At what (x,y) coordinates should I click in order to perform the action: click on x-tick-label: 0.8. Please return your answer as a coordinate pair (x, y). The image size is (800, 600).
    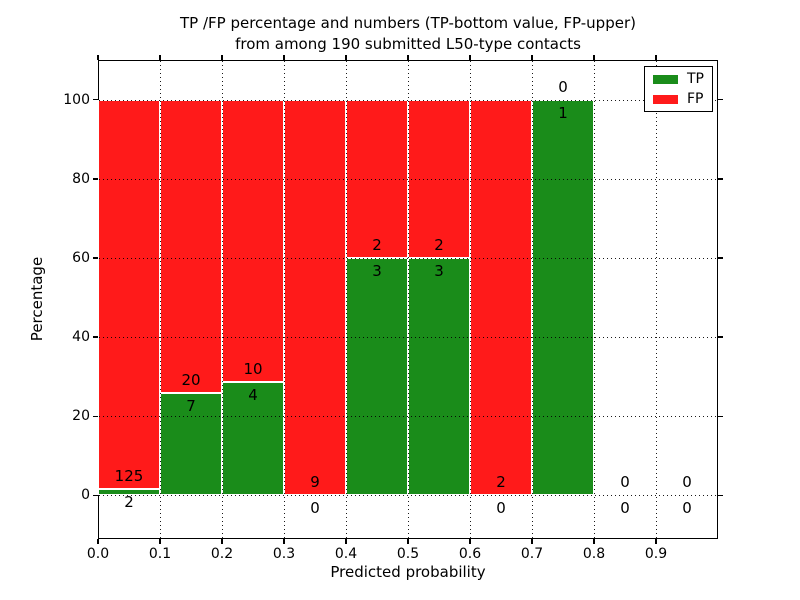
    Looking at the image, I should click on (594, 554).